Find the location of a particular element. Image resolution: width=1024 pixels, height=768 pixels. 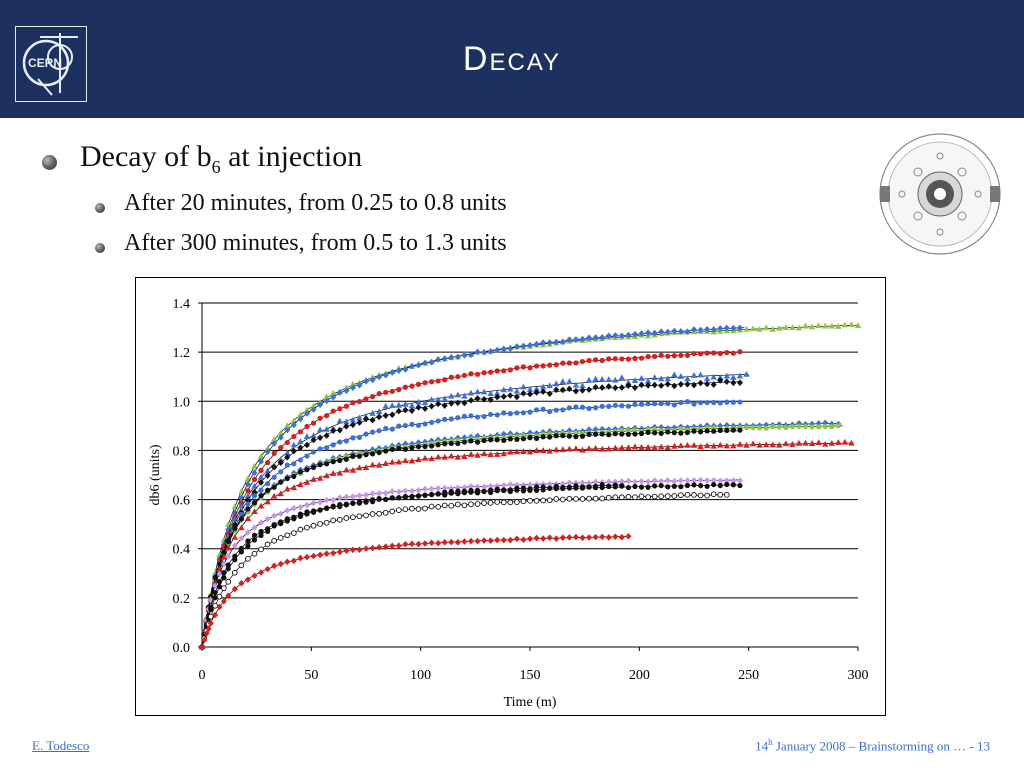

footer-author: E. Todesco is located at coordinates (61, 745).